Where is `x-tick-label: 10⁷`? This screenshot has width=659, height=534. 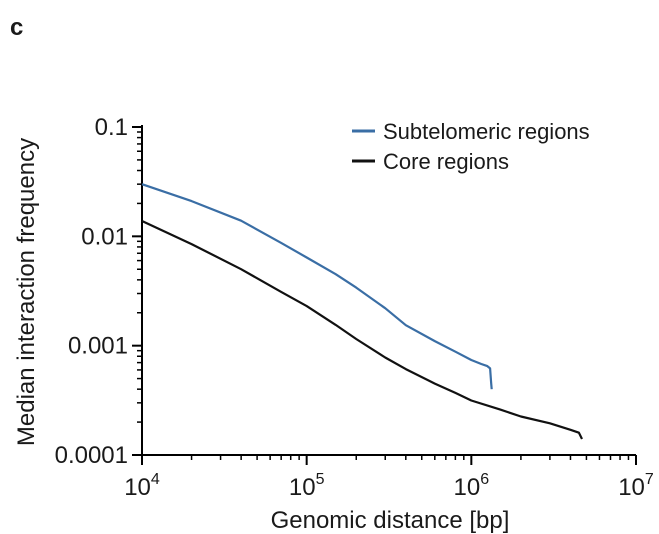
x-tick-label: 10⁷ is located at coordinates (636, 486).